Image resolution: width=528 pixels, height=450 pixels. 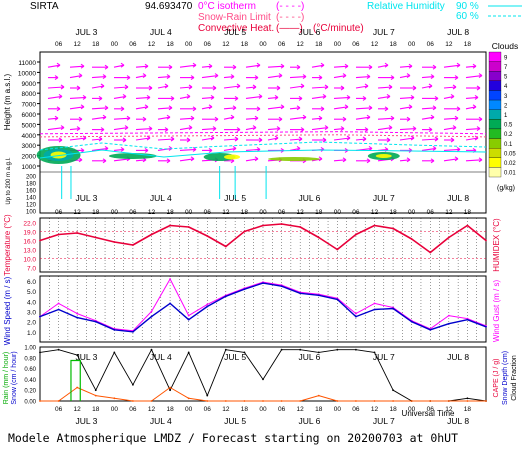 What do you see at coordinates (406, 6) in the screenshot?
I see `legend-rh: Relative Humidity` at bounding box center [406, 6].